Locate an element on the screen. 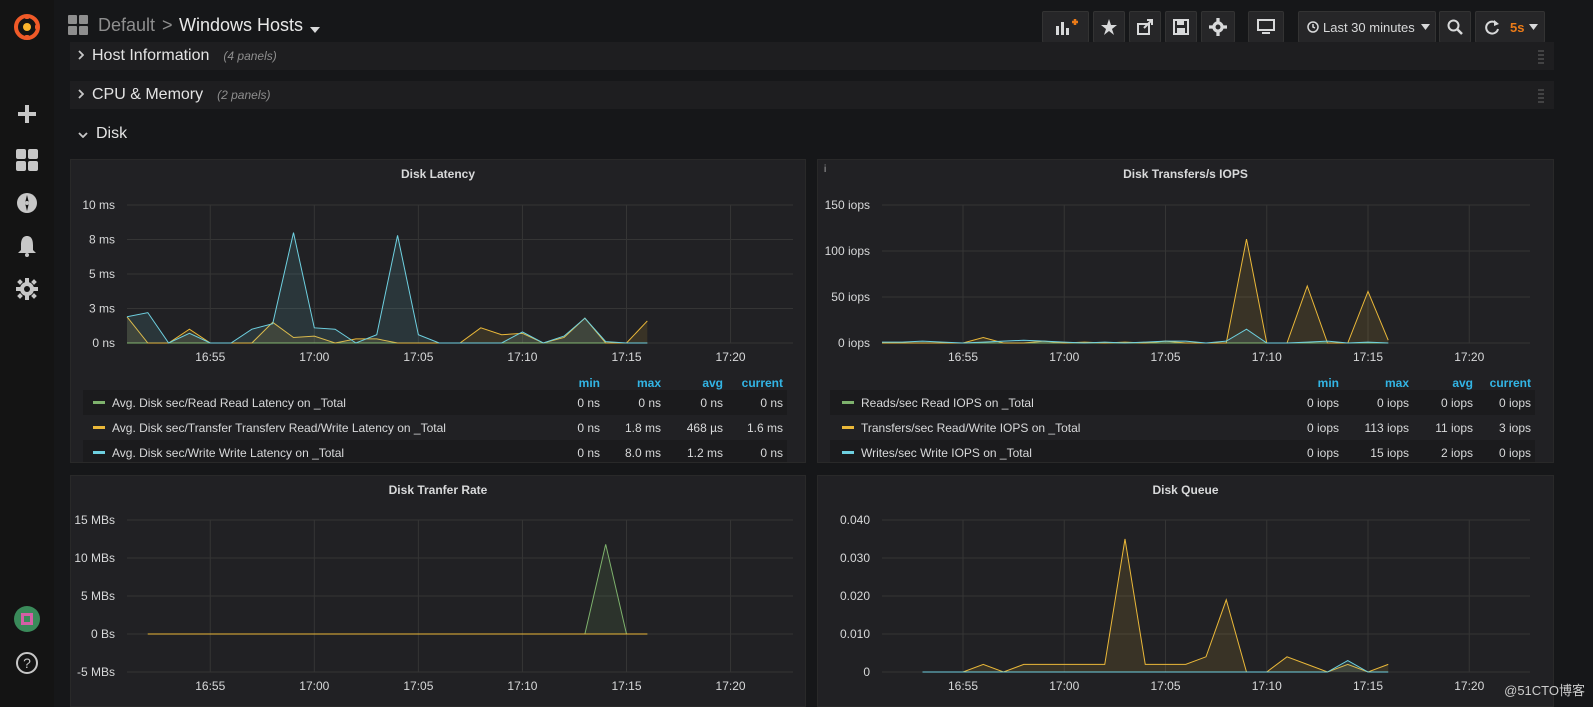  y-tick-label: 0 iops is located at coordinates (854, 343).